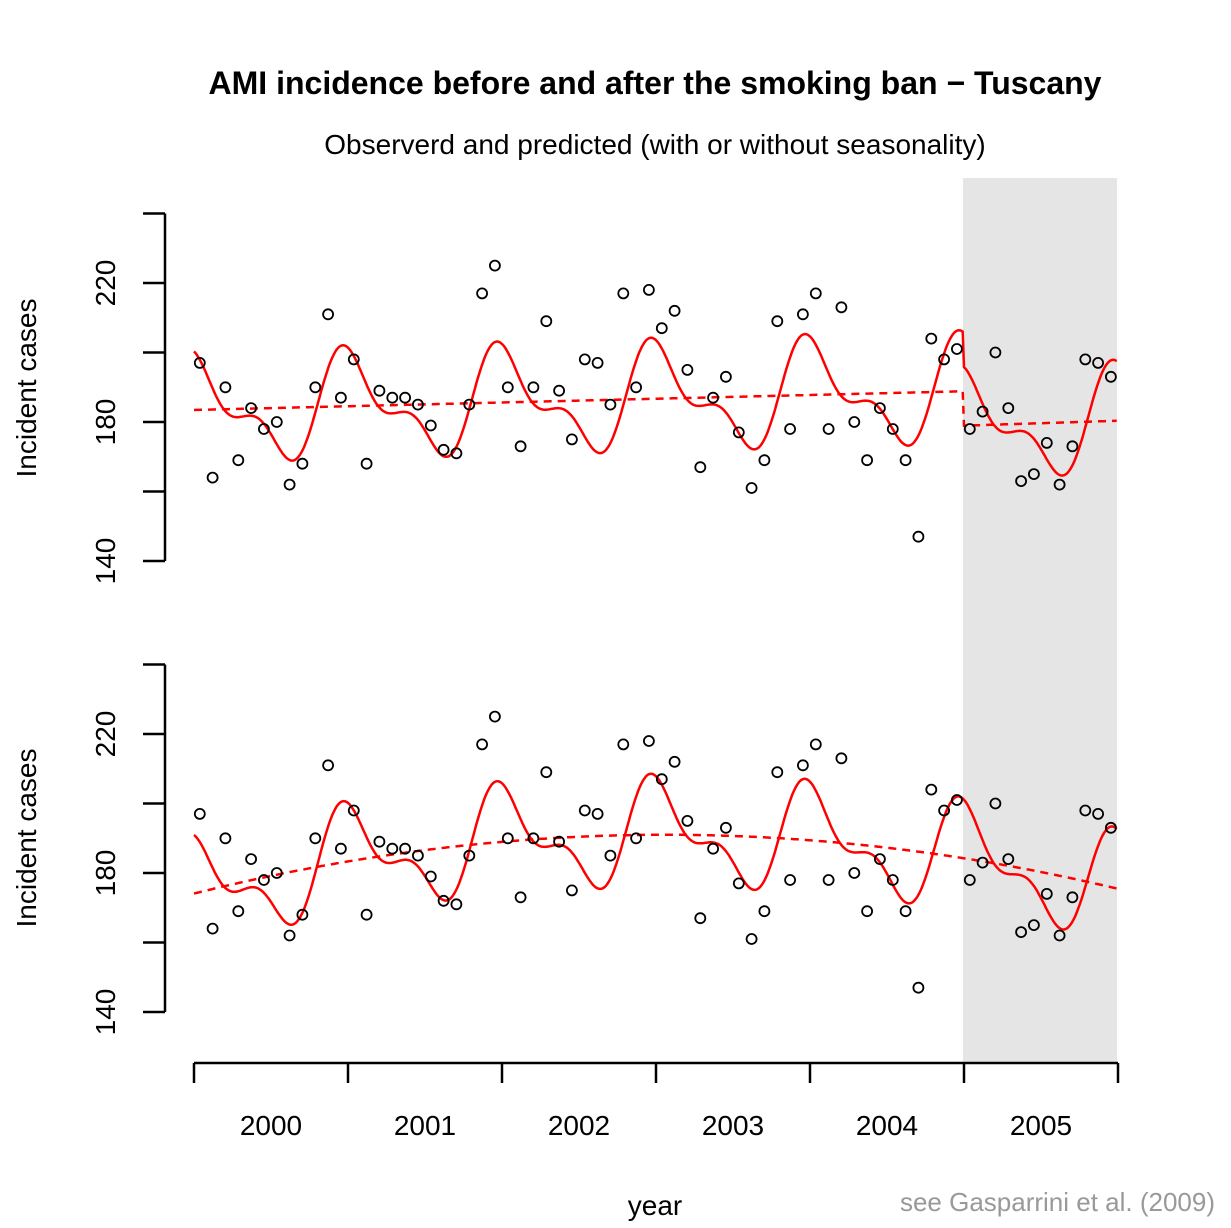 This screenshot has height=1228, width=1231. Describe the element at coordinates (105, 283) in the screenshot. I see `y-tick-label-top: 220` at that location.